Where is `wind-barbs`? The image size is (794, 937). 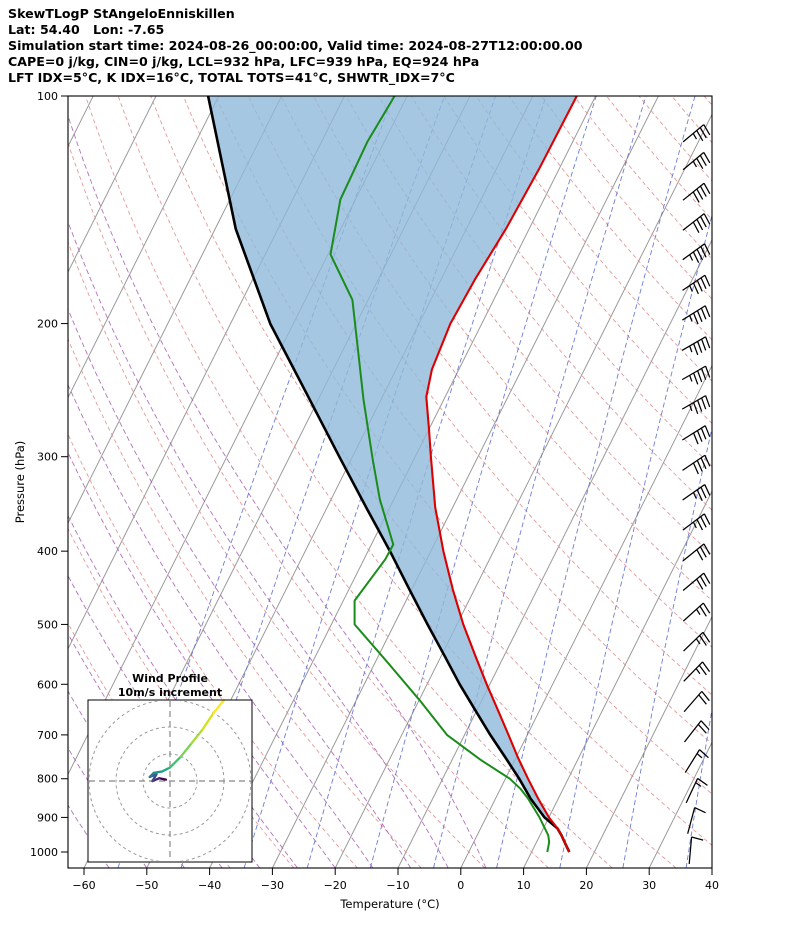 wind-barbs is located at coordinates (696, 494).